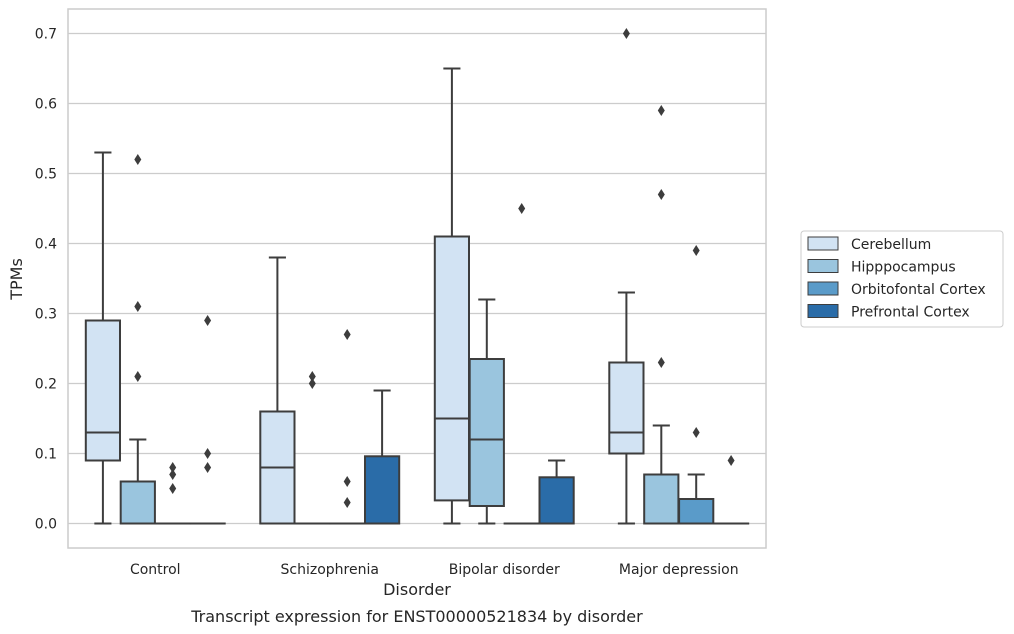 This screenshot has height=634, width=1014. Describe the element at coordinates (910, 313) in the screenshot. I see `legend-label: Prefrontal Cortex` at that location.